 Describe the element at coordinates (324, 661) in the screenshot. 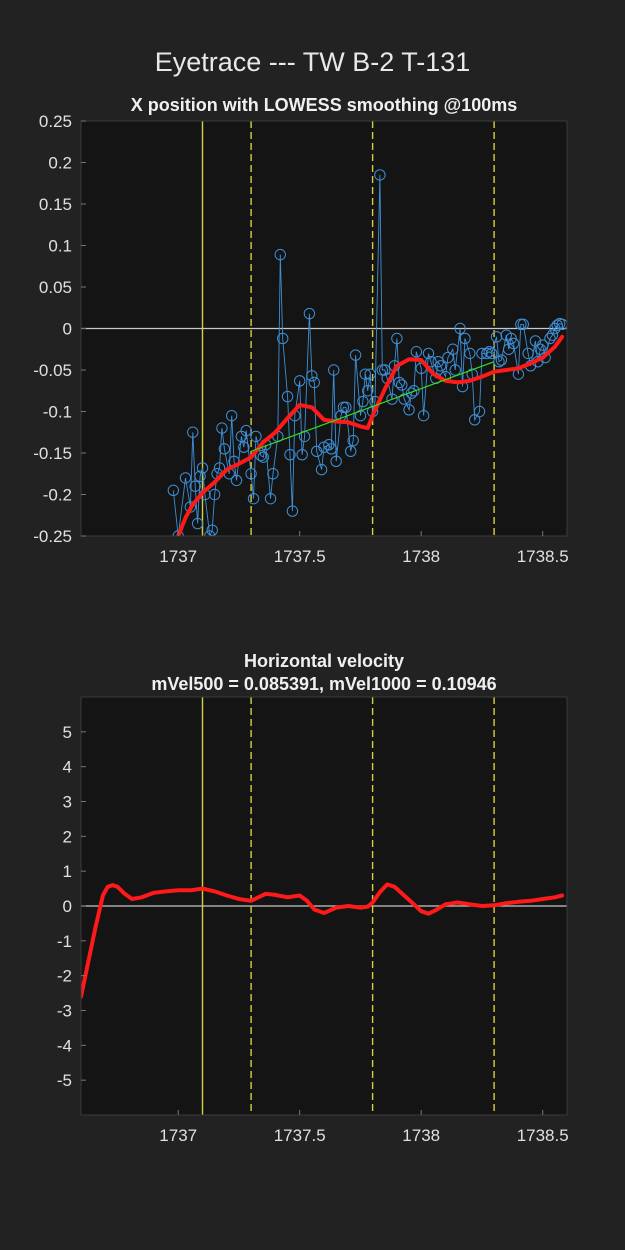

I see `velocity-plot-title: Horizontal velocity` at that location.